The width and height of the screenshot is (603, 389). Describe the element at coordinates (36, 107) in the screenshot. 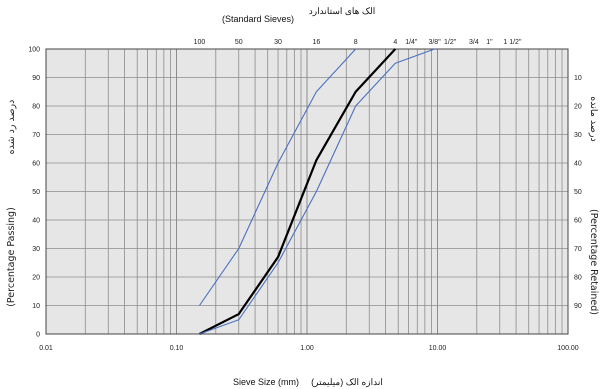

I see `y-tick-label: 80` at that location.